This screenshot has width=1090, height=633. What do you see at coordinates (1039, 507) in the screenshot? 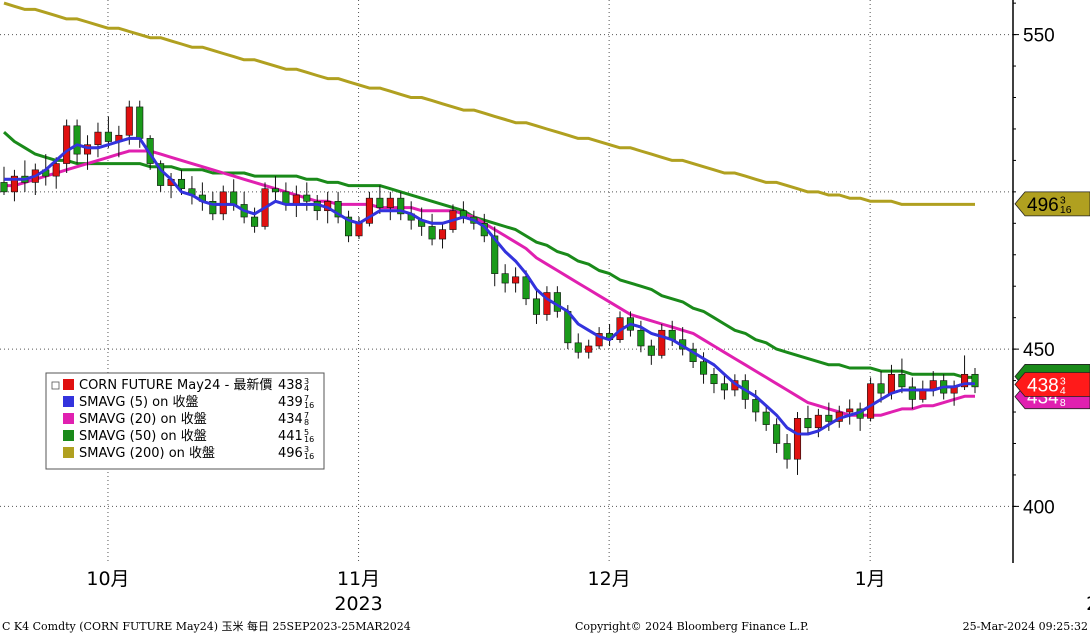
I see `price-label-400: 400` at bounding box center [1039, 507].